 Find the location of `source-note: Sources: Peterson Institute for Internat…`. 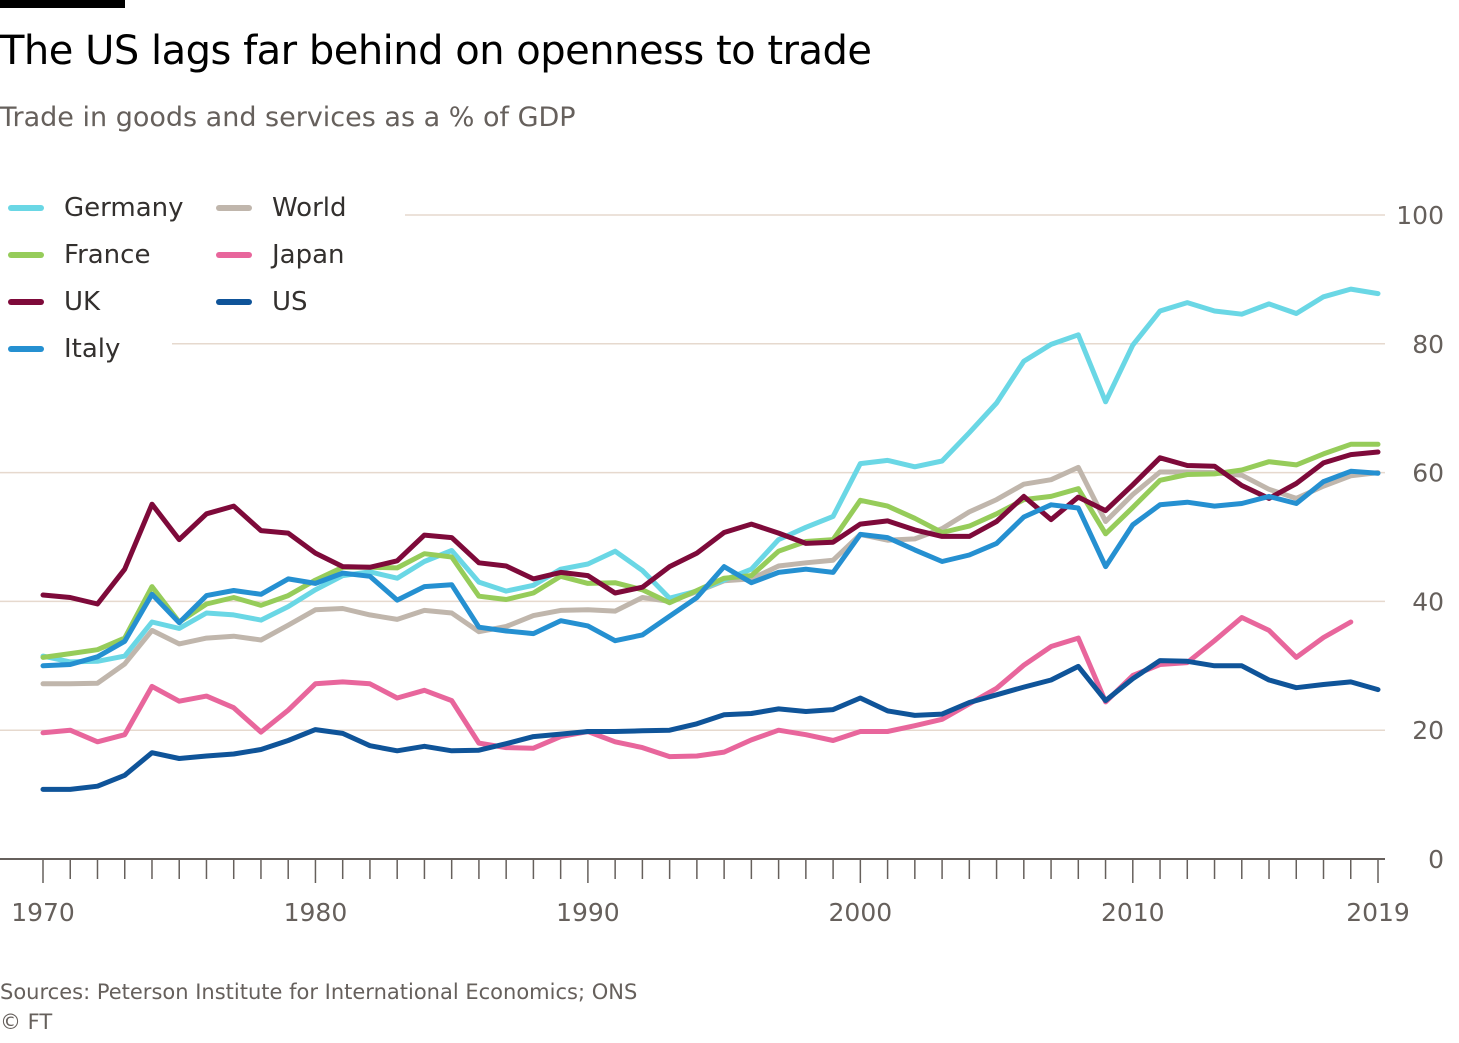

source-note: Sources: Peterson Institute for Internat… is located at coordinates (319, 992).